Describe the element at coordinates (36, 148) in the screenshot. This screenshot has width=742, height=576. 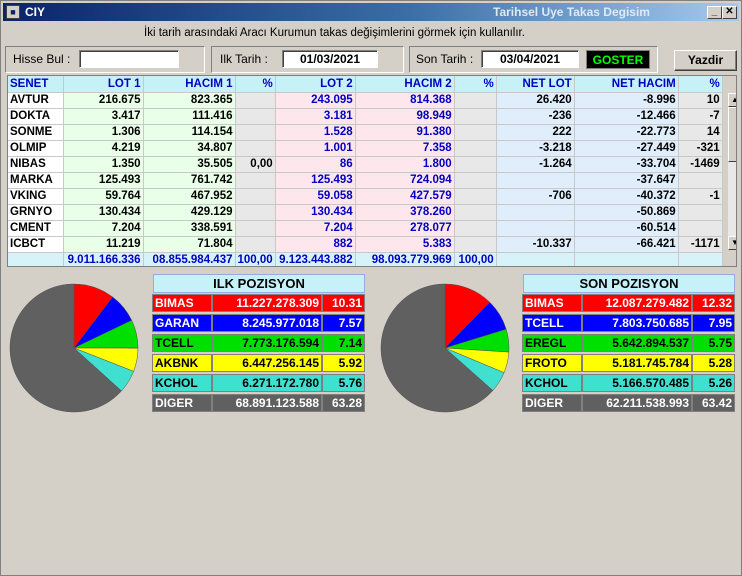
I see `table-cell: OLMIP` at that location.